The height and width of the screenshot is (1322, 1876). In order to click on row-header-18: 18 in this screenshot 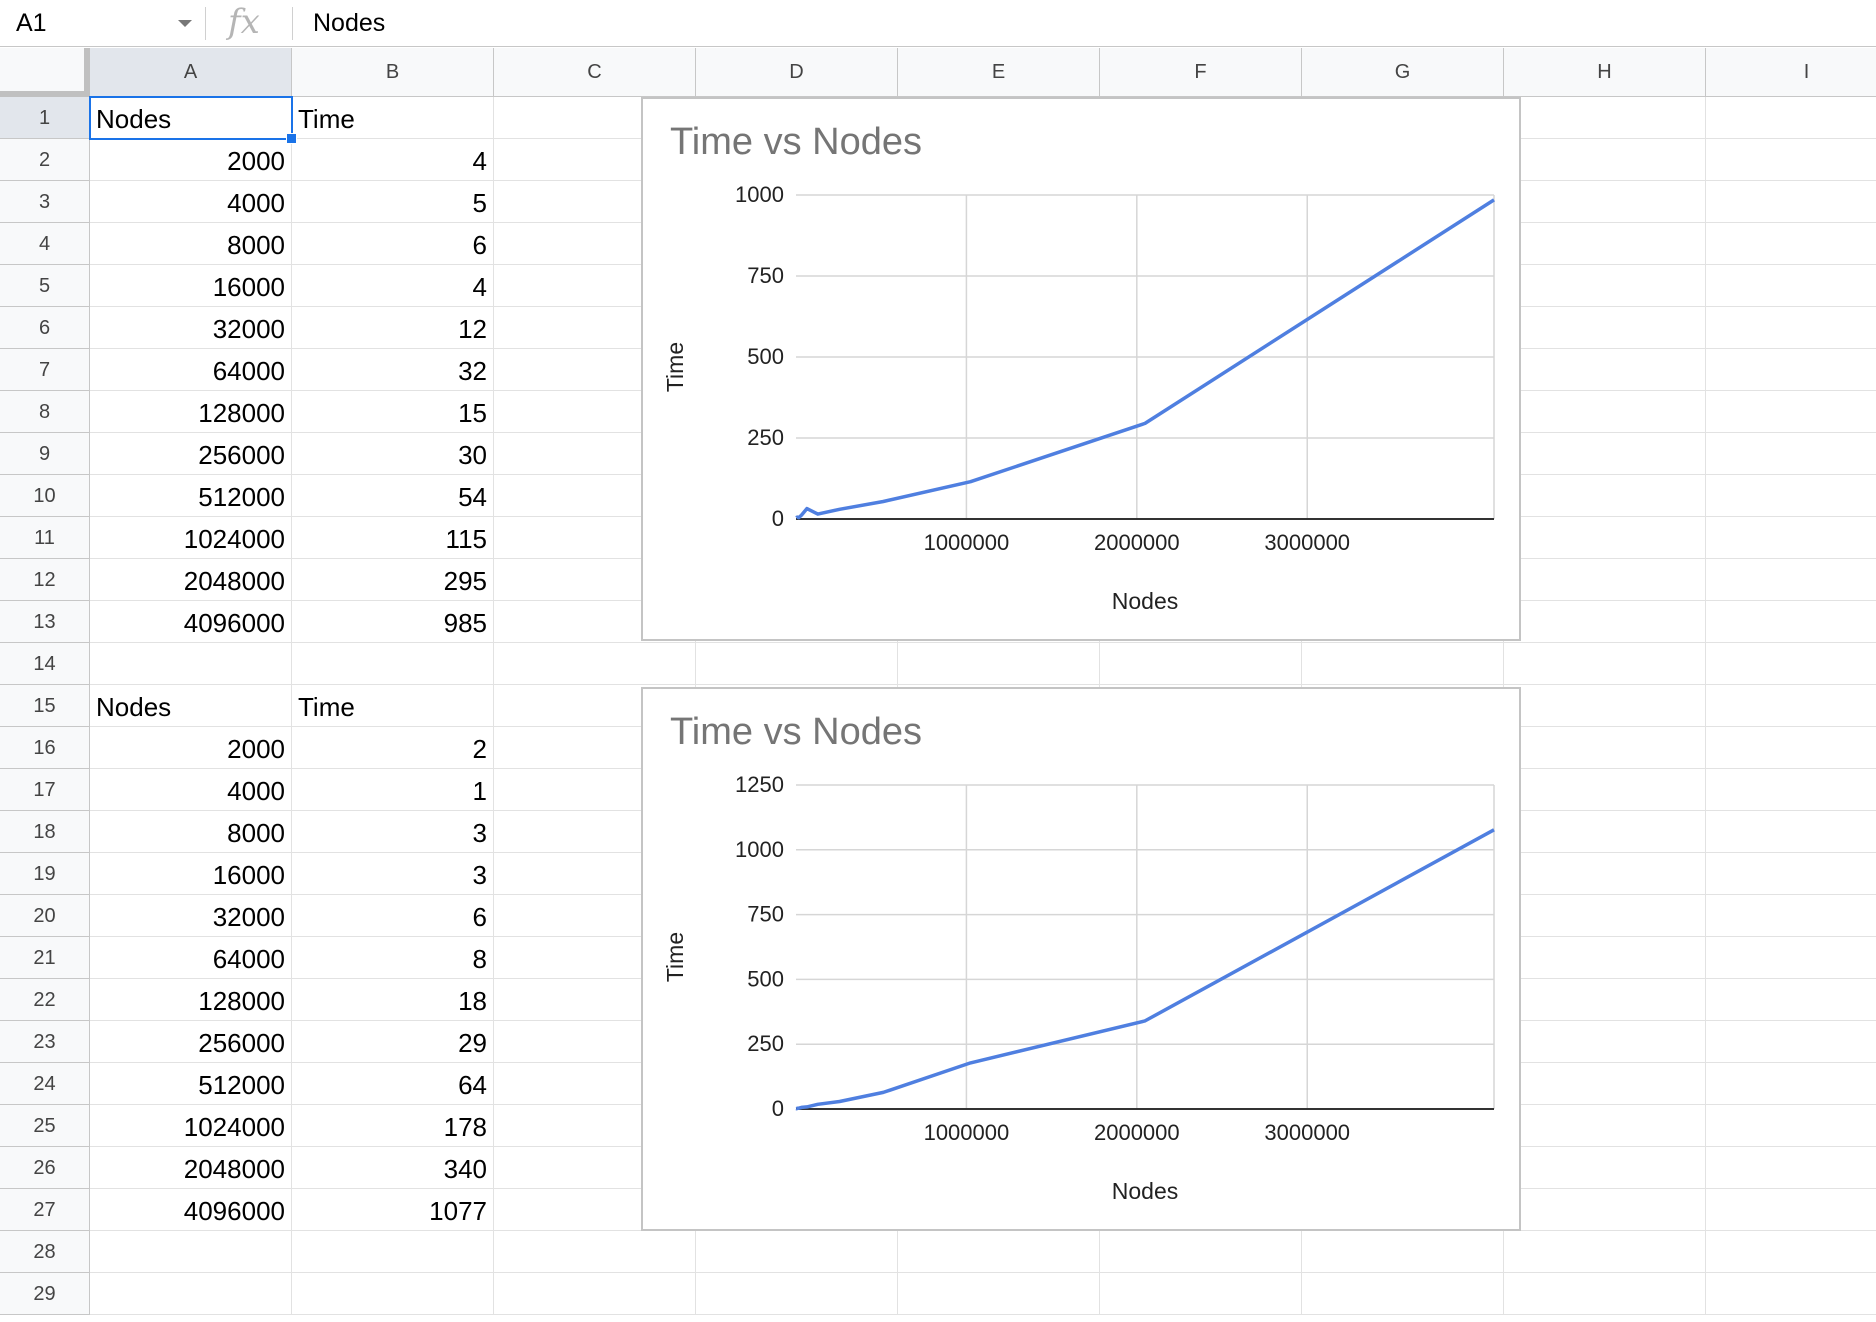, I will do `click(45, 832)`.